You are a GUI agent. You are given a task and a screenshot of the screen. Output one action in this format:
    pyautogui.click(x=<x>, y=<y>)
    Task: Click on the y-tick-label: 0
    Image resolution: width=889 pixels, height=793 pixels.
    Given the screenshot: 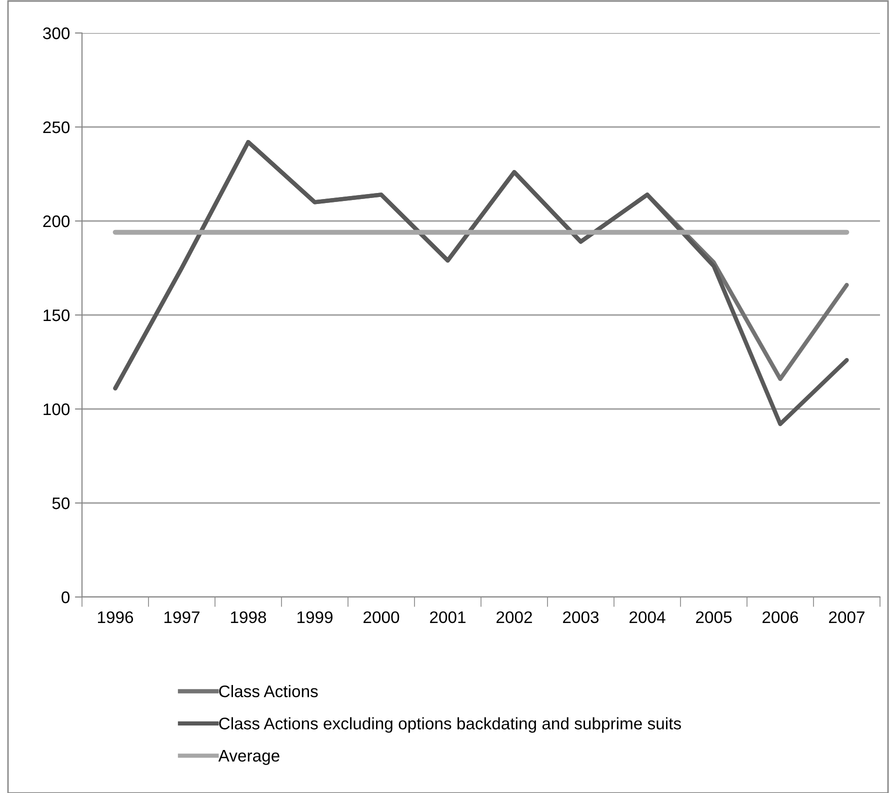 What is the action you would take?
    pyautogui.click(x=66, y=597)
    